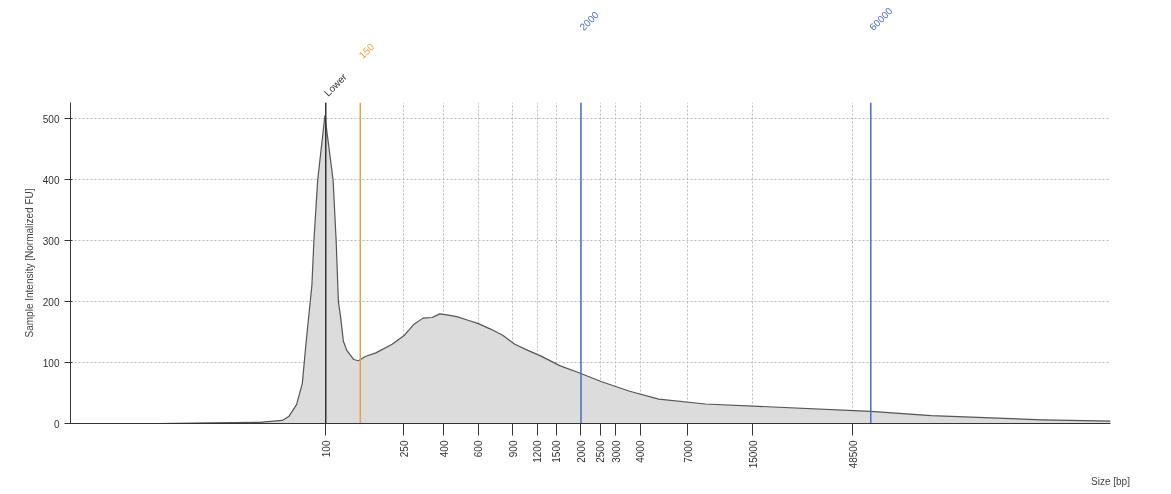  Describe the element at coordinates (326, 449) in the screenshot. I see `x-tick-label: 100` at that location.